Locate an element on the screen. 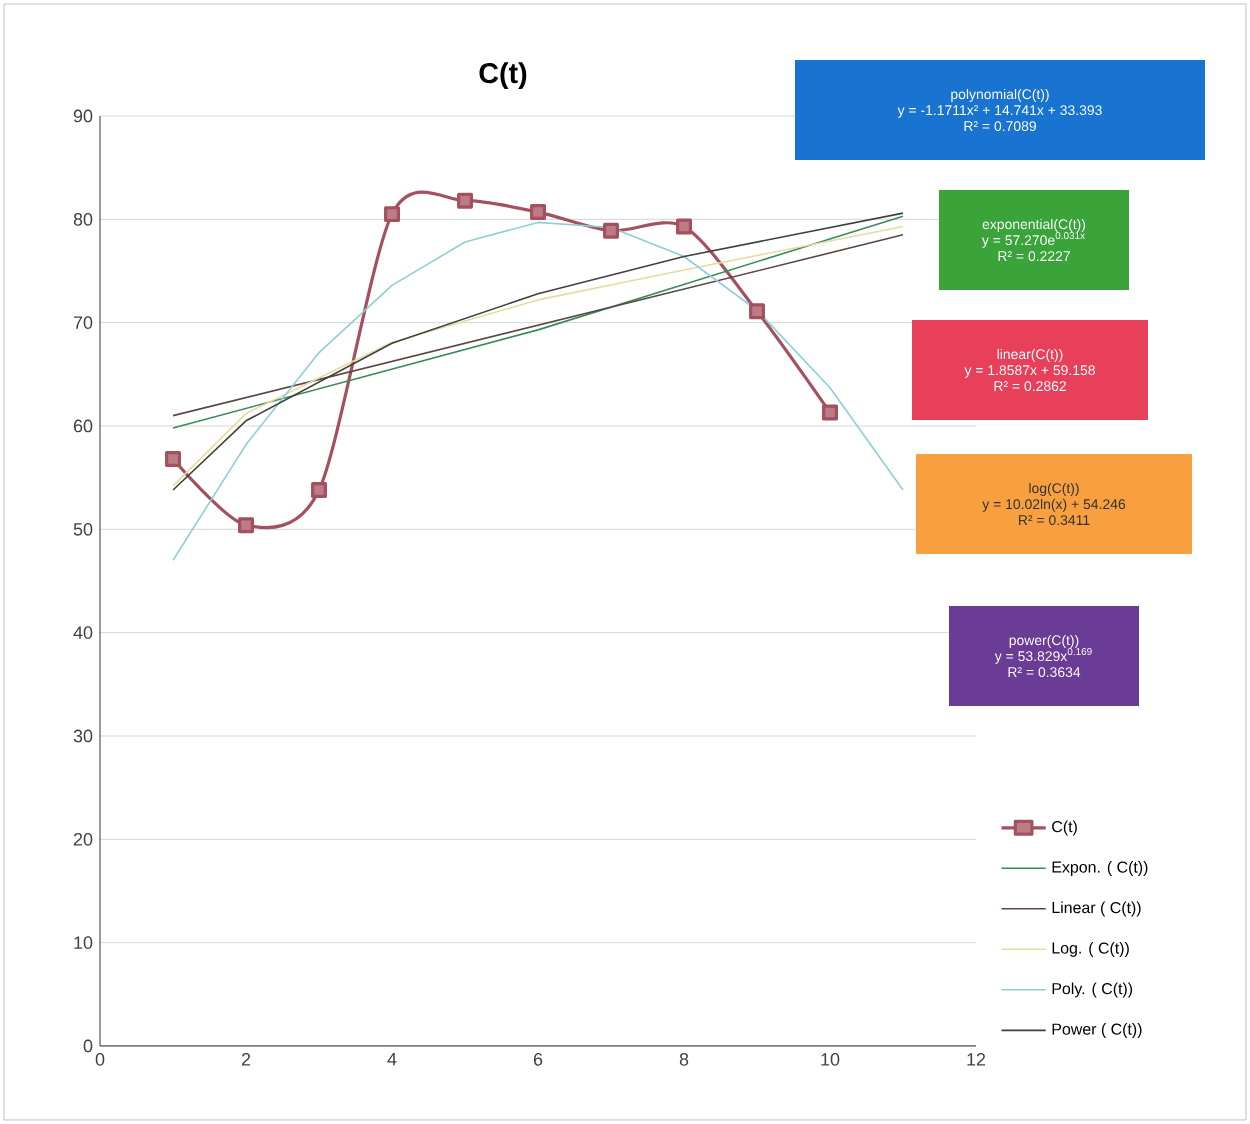 The width and height of the screenshot is (1250, 1124). y-tick-label: 10 is located at coordinates (83, 942).